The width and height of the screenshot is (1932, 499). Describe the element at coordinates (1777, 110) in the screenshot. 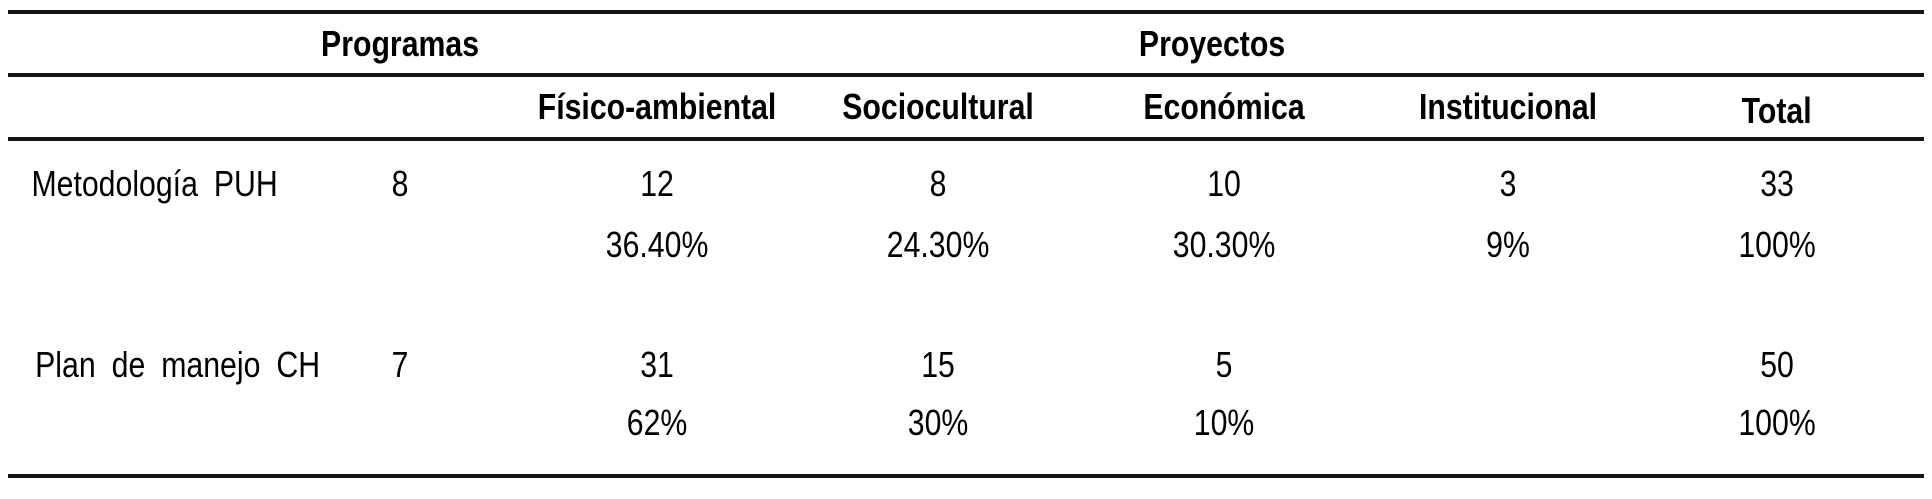

I see `col-header-total: Total` at that location.